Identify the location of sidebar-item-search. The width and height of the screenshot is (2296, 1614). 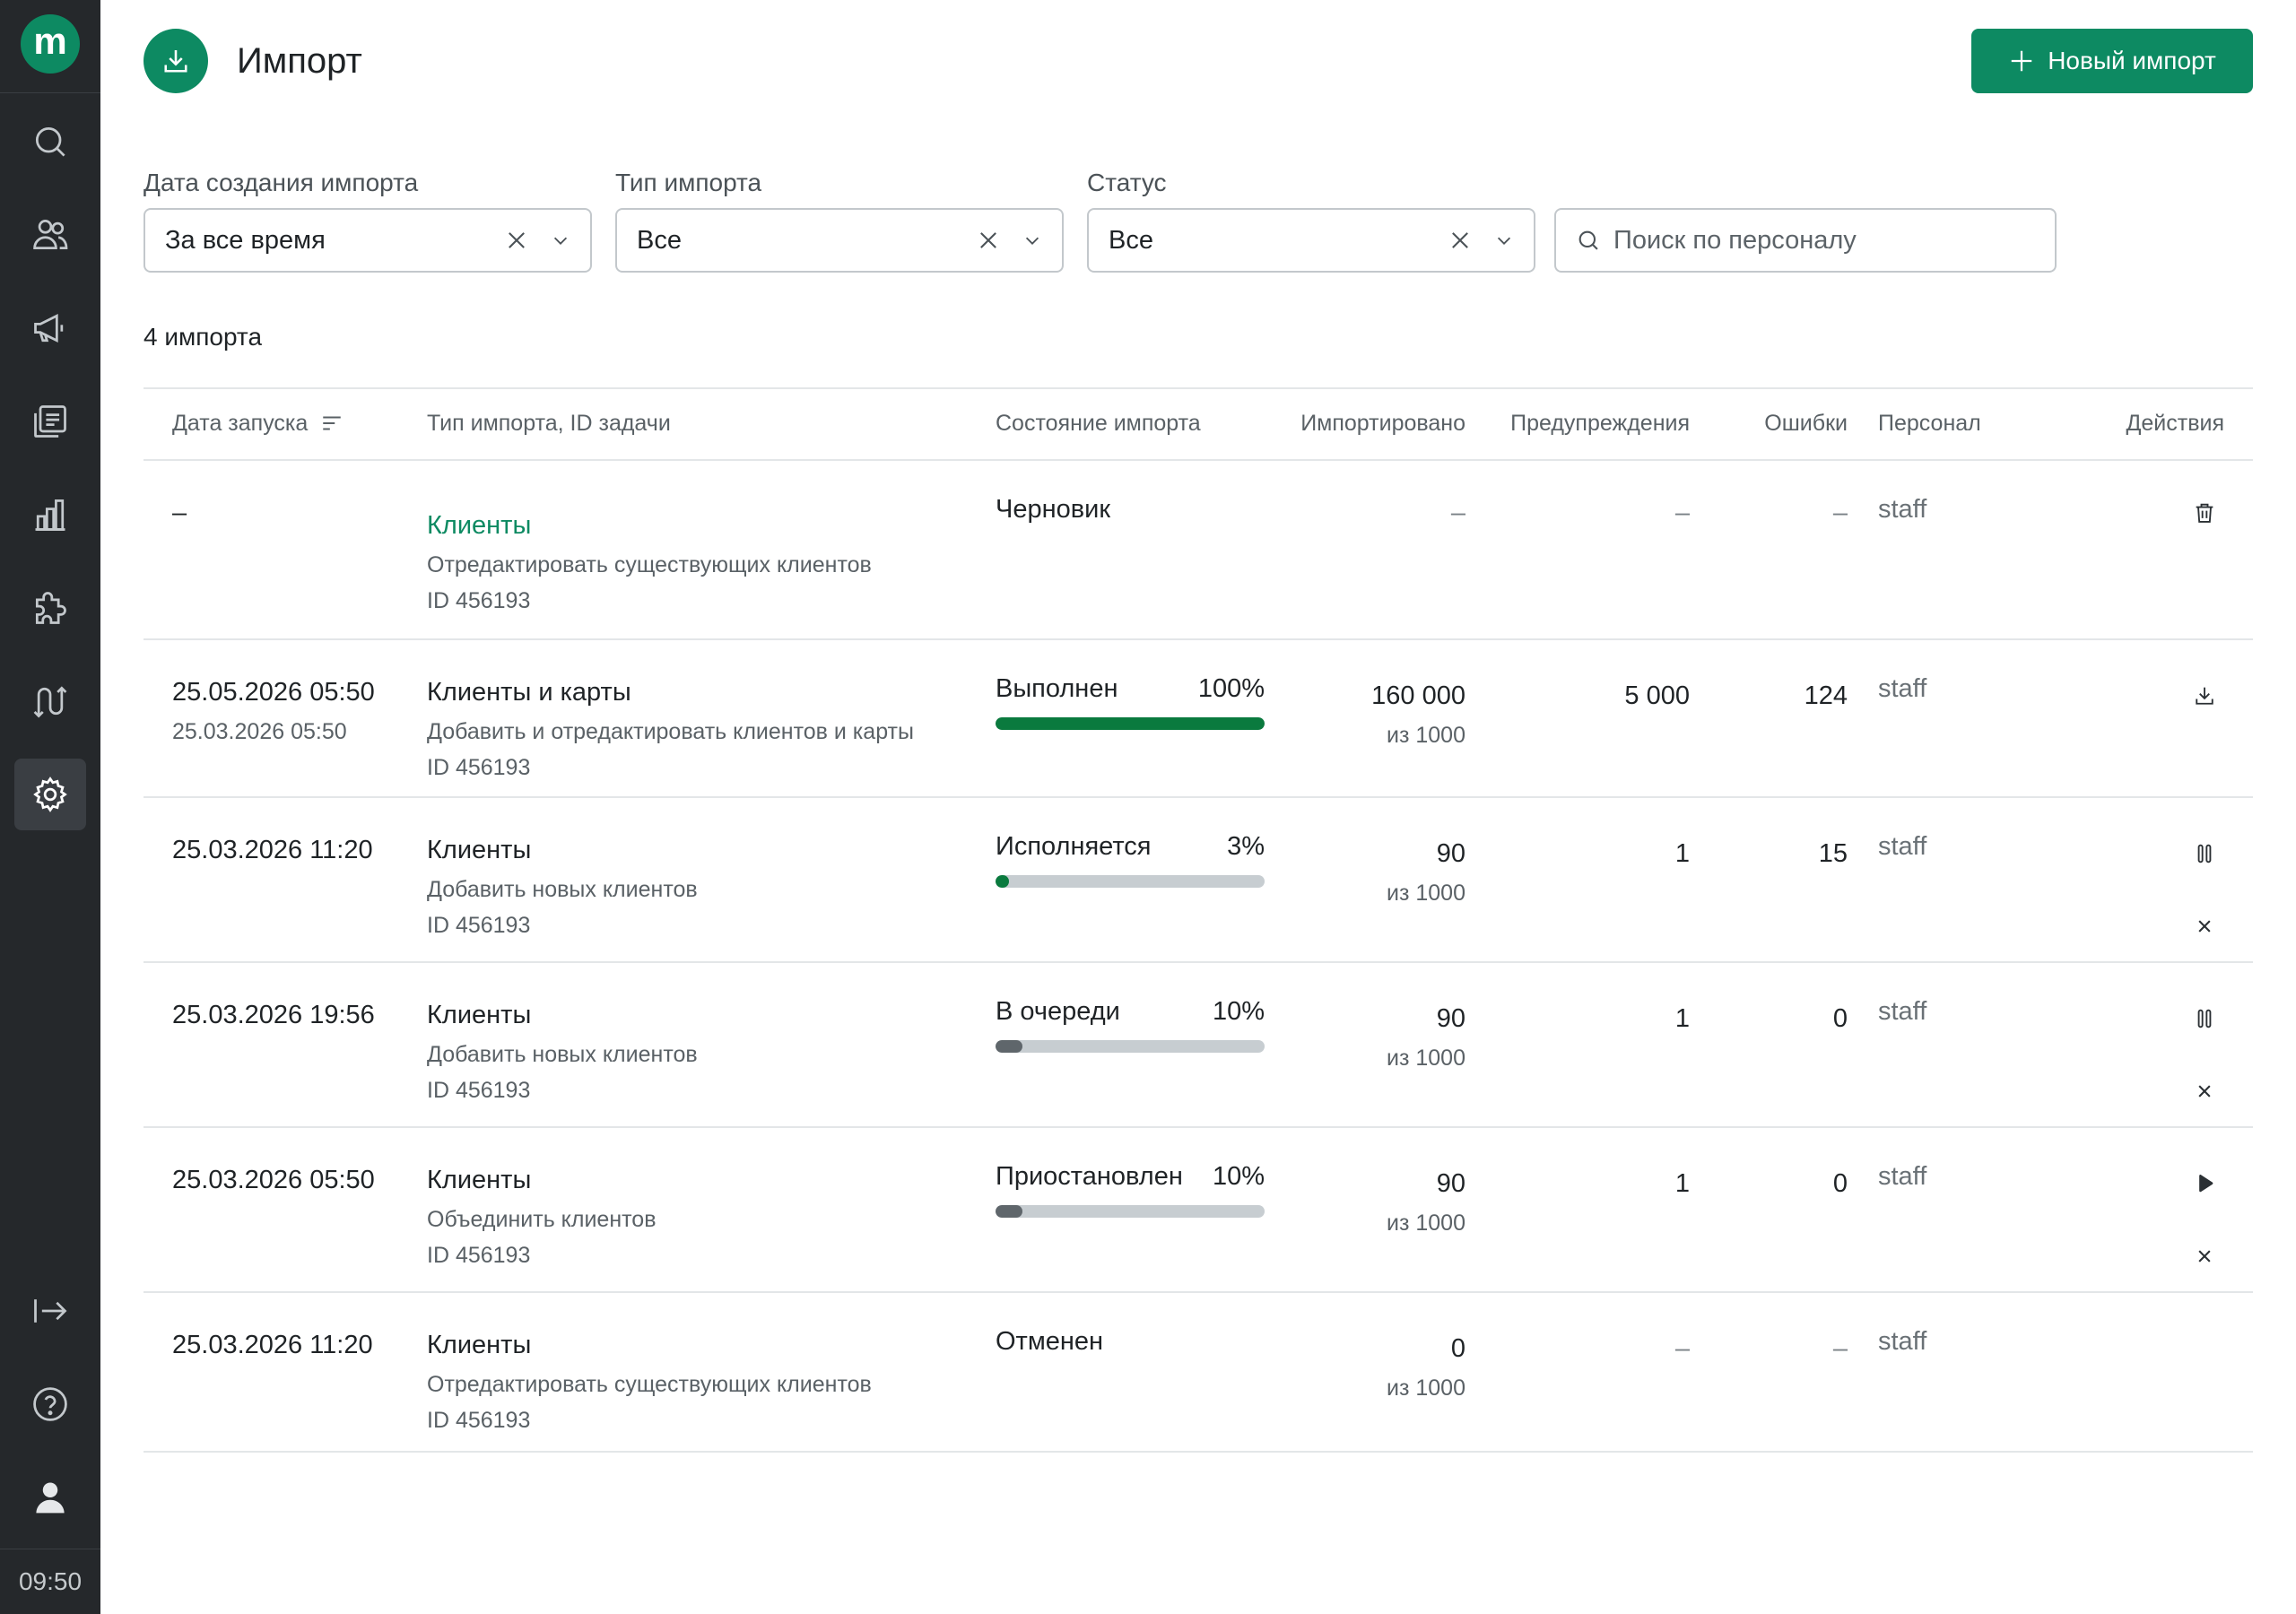
(50, 142).